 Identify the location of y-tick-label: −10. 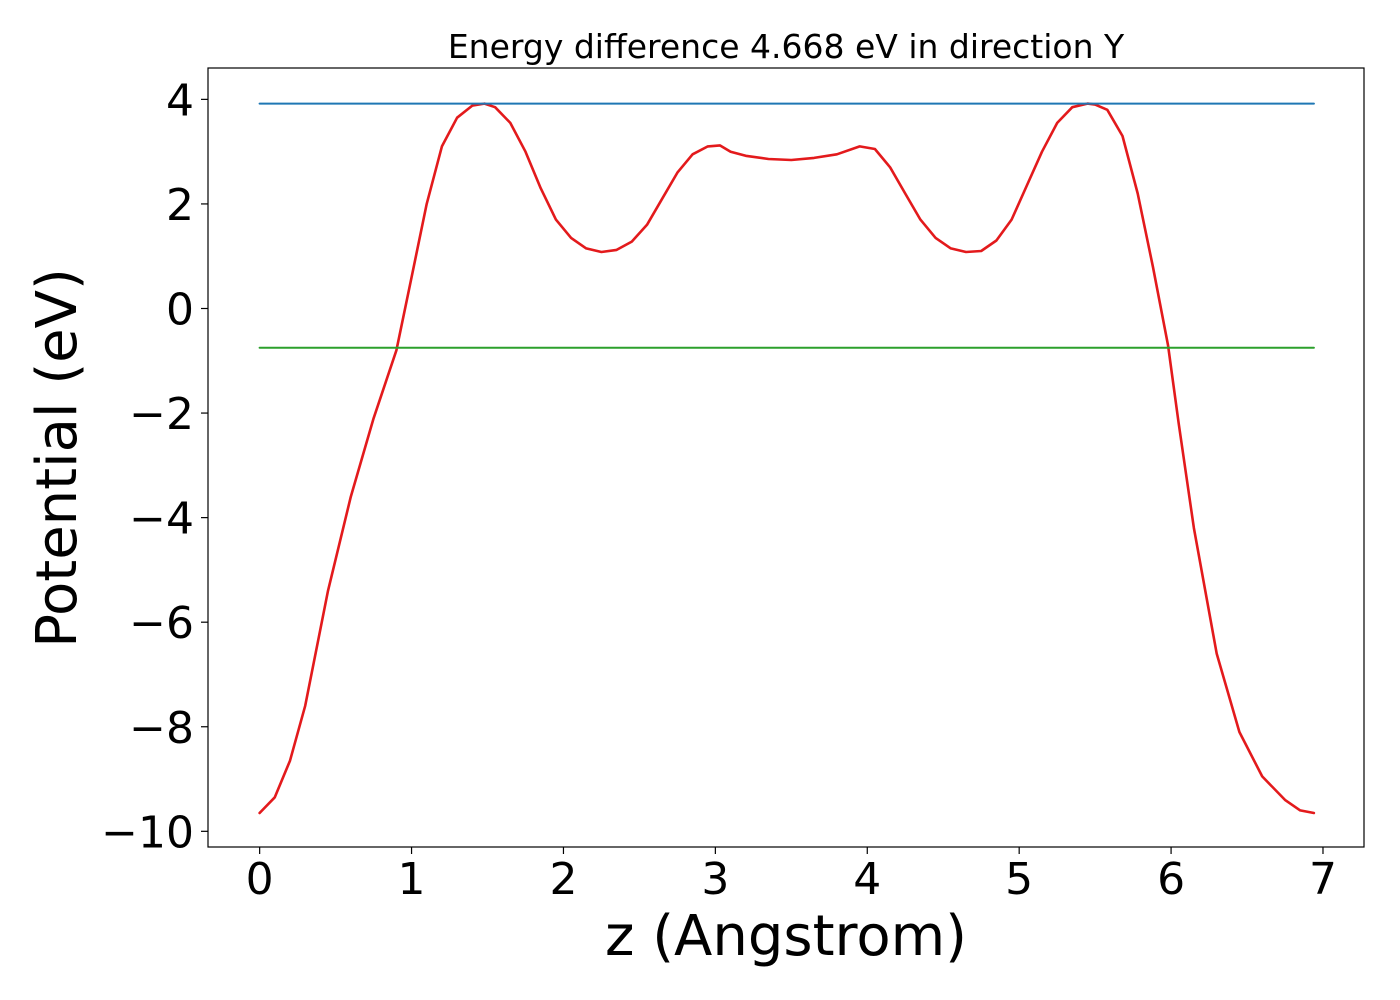
(147, 832).